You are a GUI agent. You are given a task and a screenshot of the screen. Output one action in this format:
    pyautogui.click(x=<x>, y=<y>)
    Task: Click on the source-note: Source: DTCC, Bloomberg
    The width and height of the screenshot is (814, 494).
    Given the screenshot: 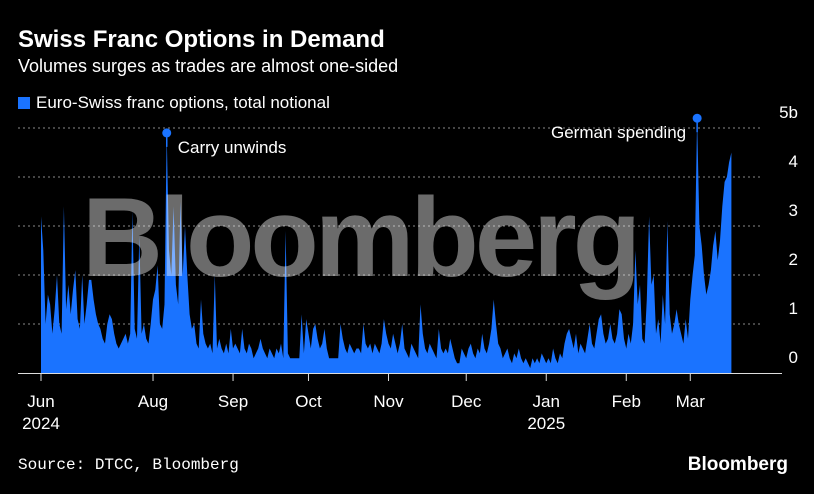 What is the action you would take?
    pyautogui.click(x=128, y=465)
    